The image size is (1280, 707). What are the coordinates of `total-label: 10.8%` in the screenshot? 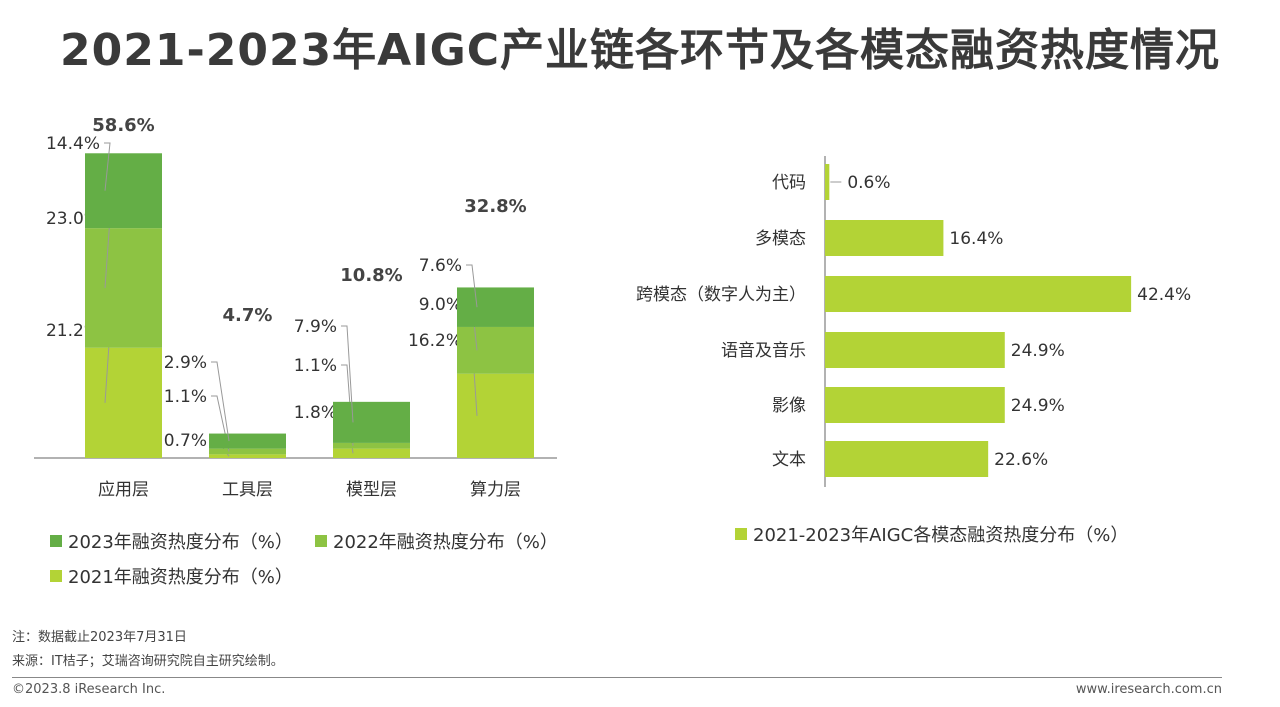 It's located at (371, 275).